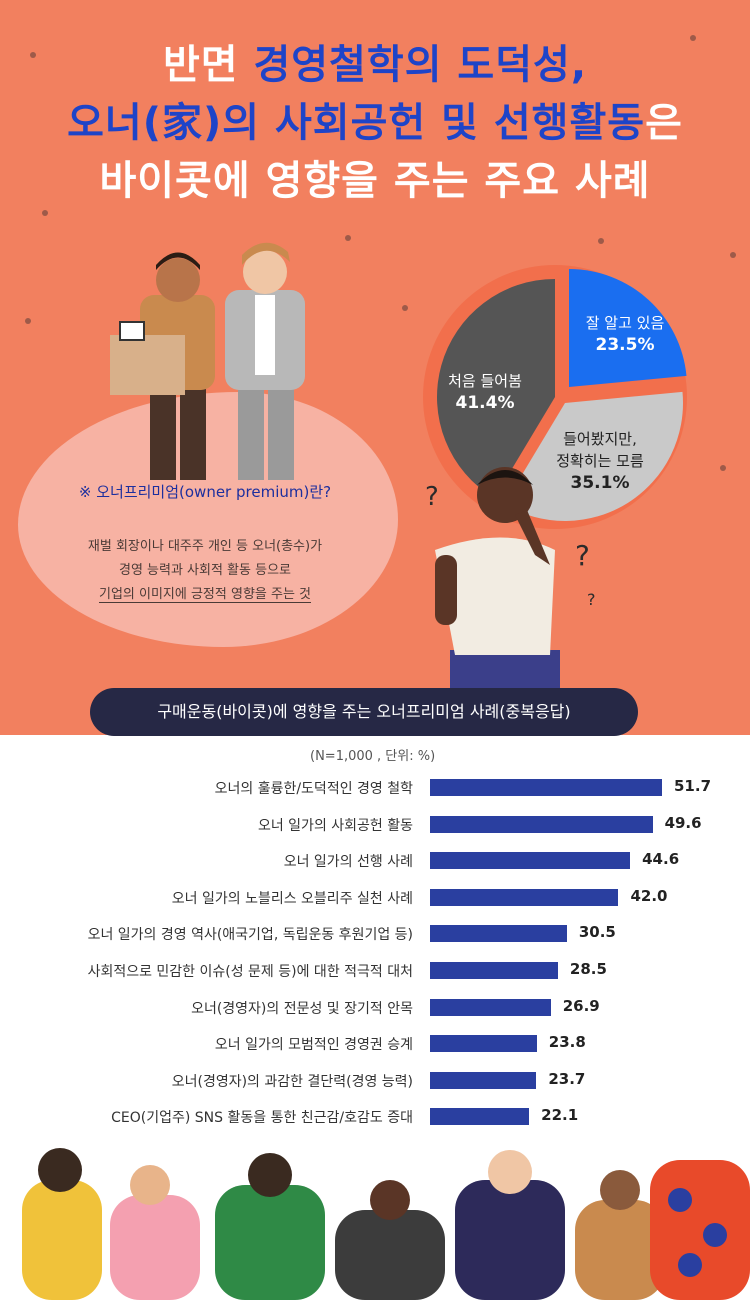  I want to click on definition-line-1: 재벌 회장이나 대주주 개인 등 오너(총수)가, so click(205, 546).